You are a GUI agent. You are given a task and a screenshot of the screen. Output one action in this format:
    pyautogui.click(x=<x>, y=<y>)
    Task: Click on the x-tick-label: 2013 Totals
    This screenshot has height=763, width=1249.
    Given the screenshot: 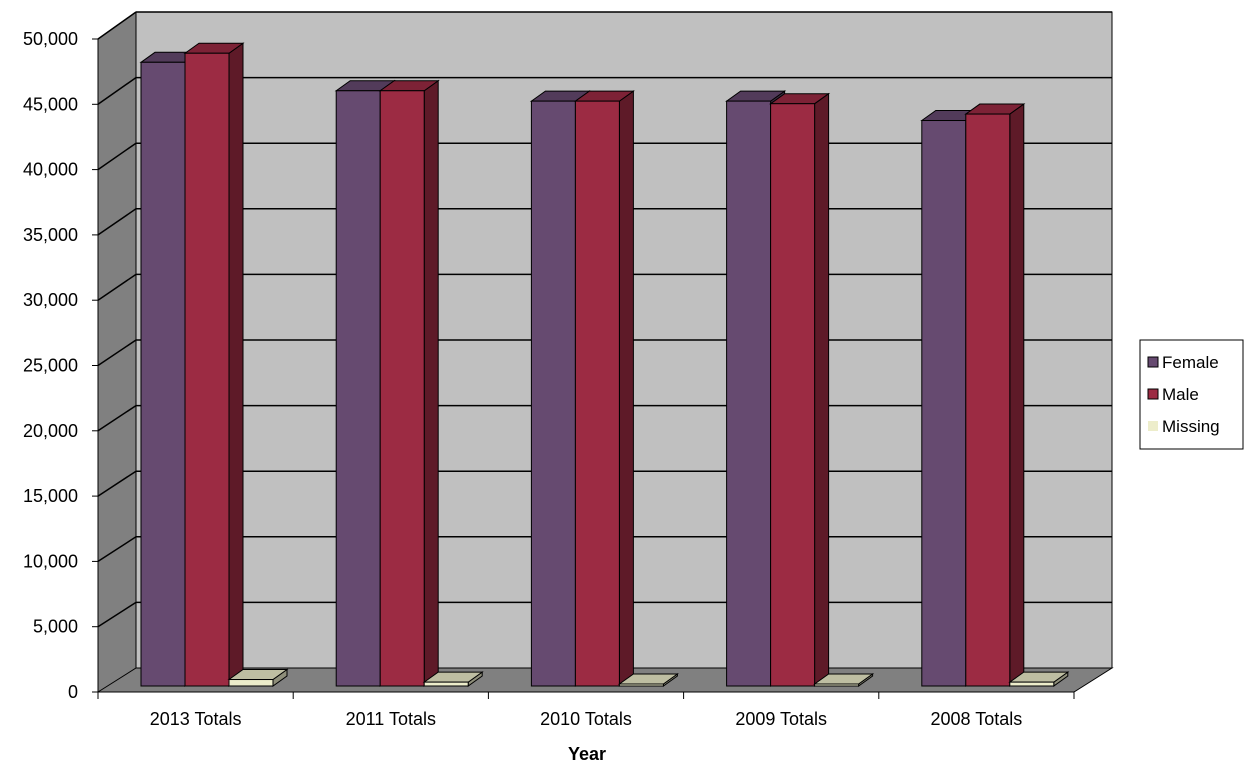 What is the action you would take?
    pyautogui.click(x=196, y=719)
    